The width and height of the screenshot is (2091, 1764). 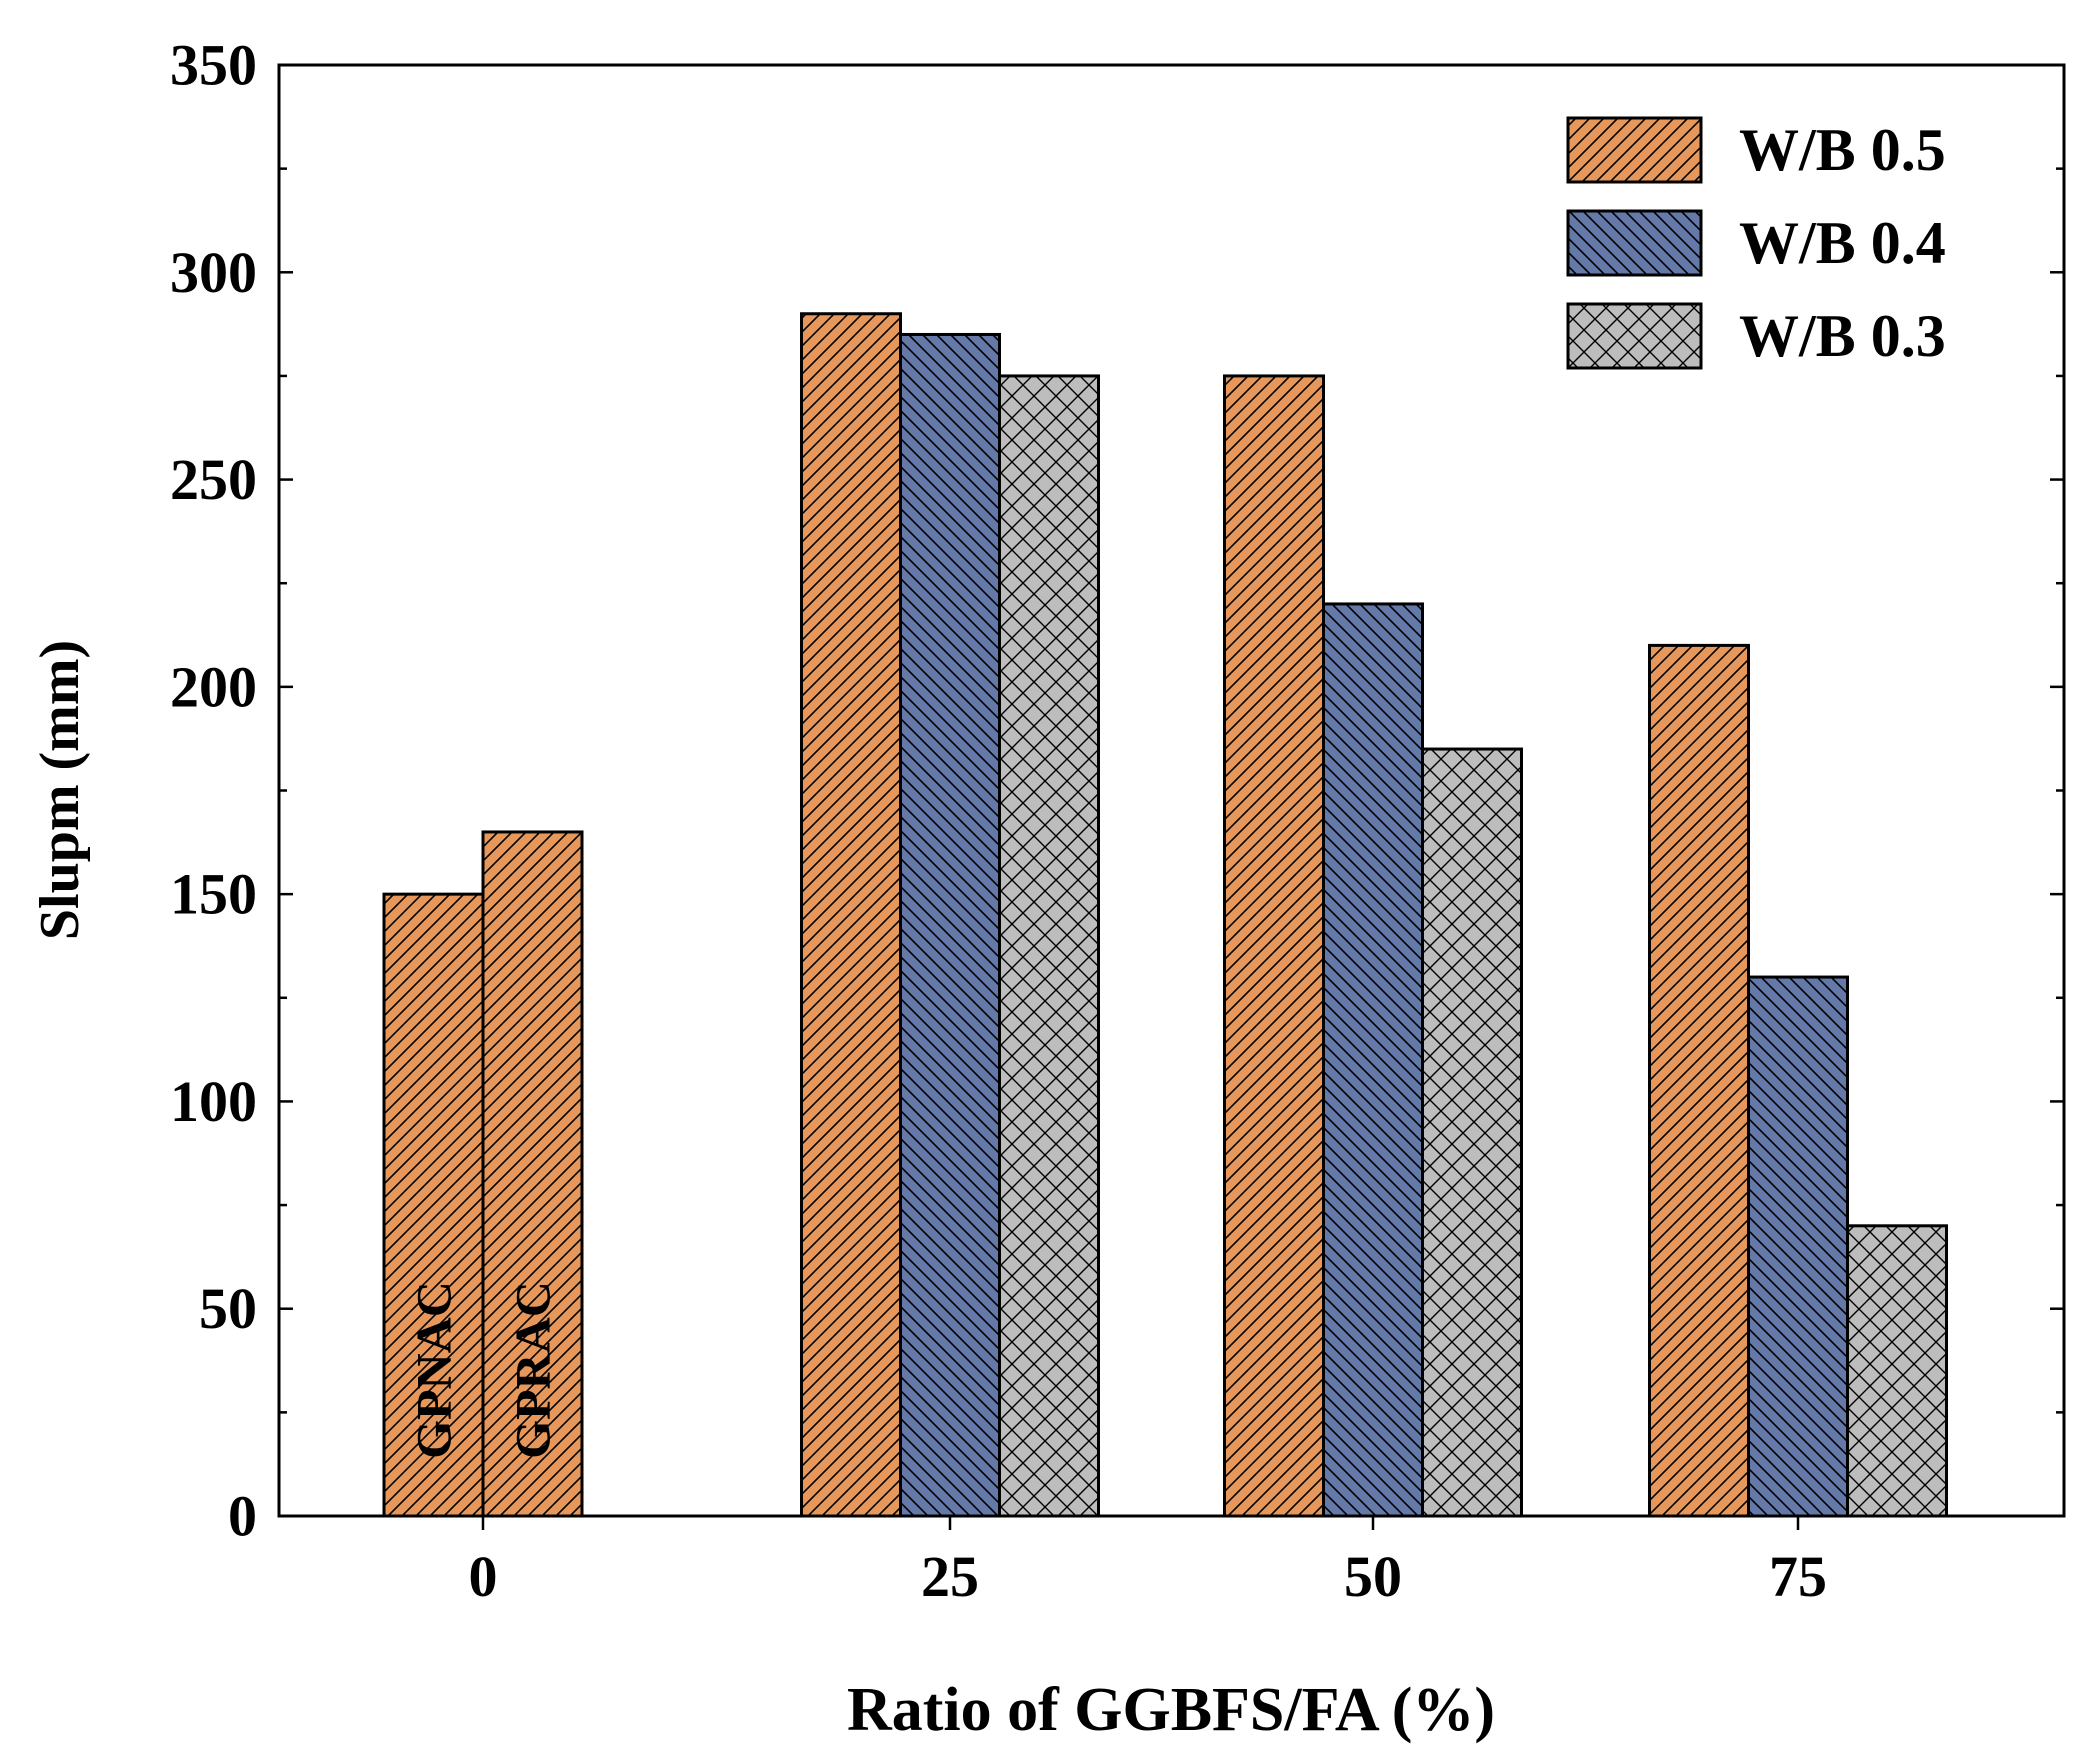 I want to click on y-tick-label: 50, so click(x=228, y=1308).